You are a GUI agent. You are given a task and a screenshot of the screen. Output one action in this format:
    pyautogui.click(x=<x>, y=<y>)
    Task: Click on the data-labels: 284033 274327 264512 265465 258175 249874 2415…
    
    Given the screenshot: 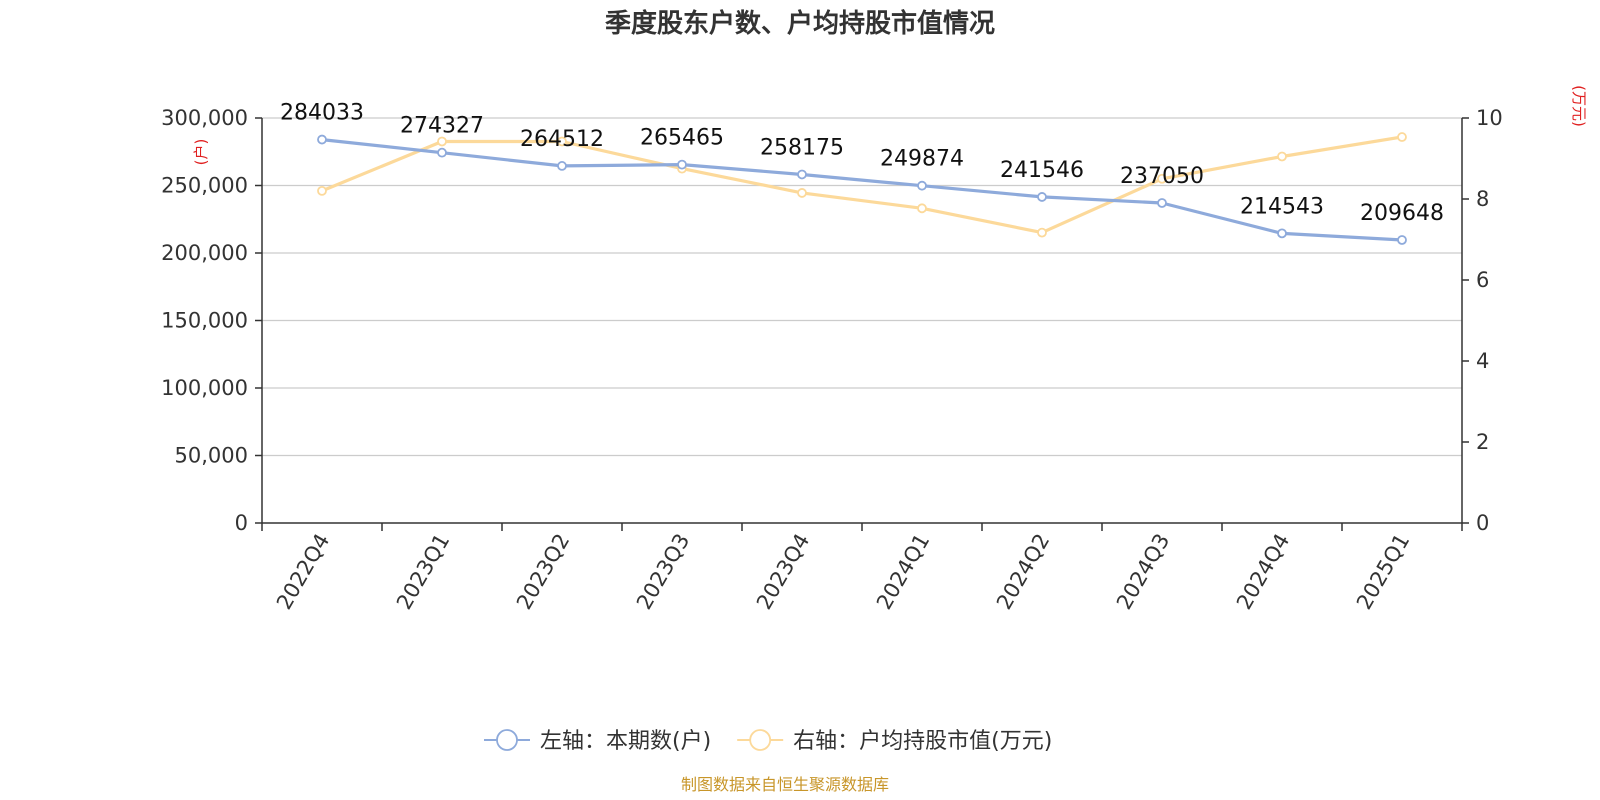 What is the action you would take?
    pyautogui.click(x=862, y=163)
    